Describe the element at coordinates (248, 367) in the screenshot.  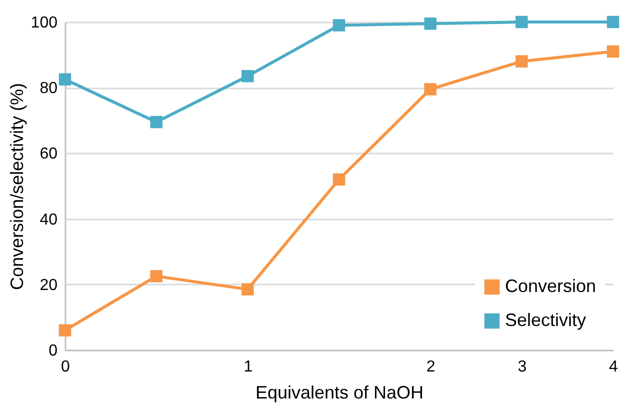
I see `x-tick-label: 1` at that location.